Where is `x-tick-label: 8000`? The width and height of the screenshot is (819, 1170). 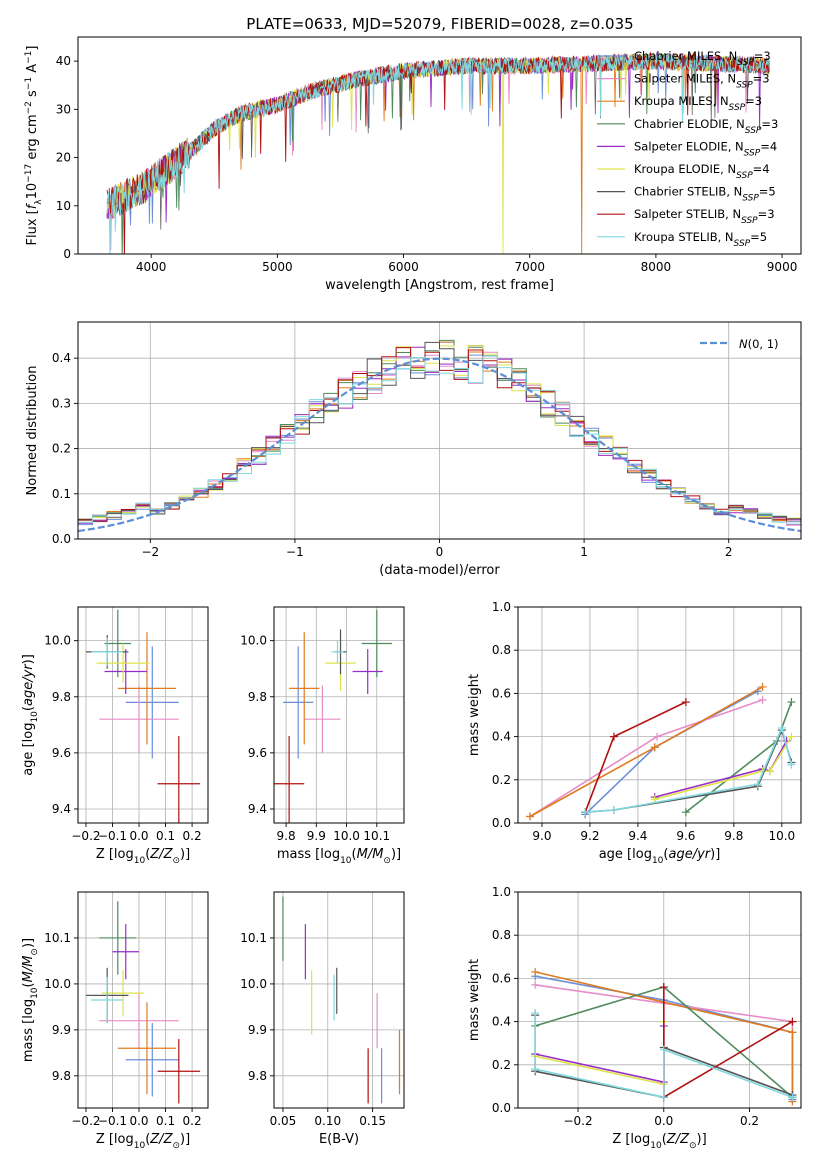 x-tick-label: 8000 is located at coordinates (656, 267).